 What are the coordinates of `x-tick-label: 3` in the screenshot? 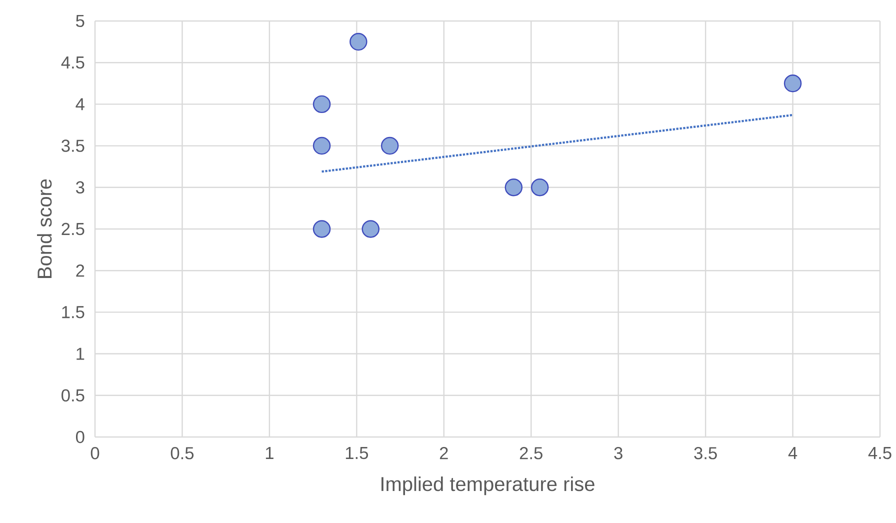 It's located at (618, 453).